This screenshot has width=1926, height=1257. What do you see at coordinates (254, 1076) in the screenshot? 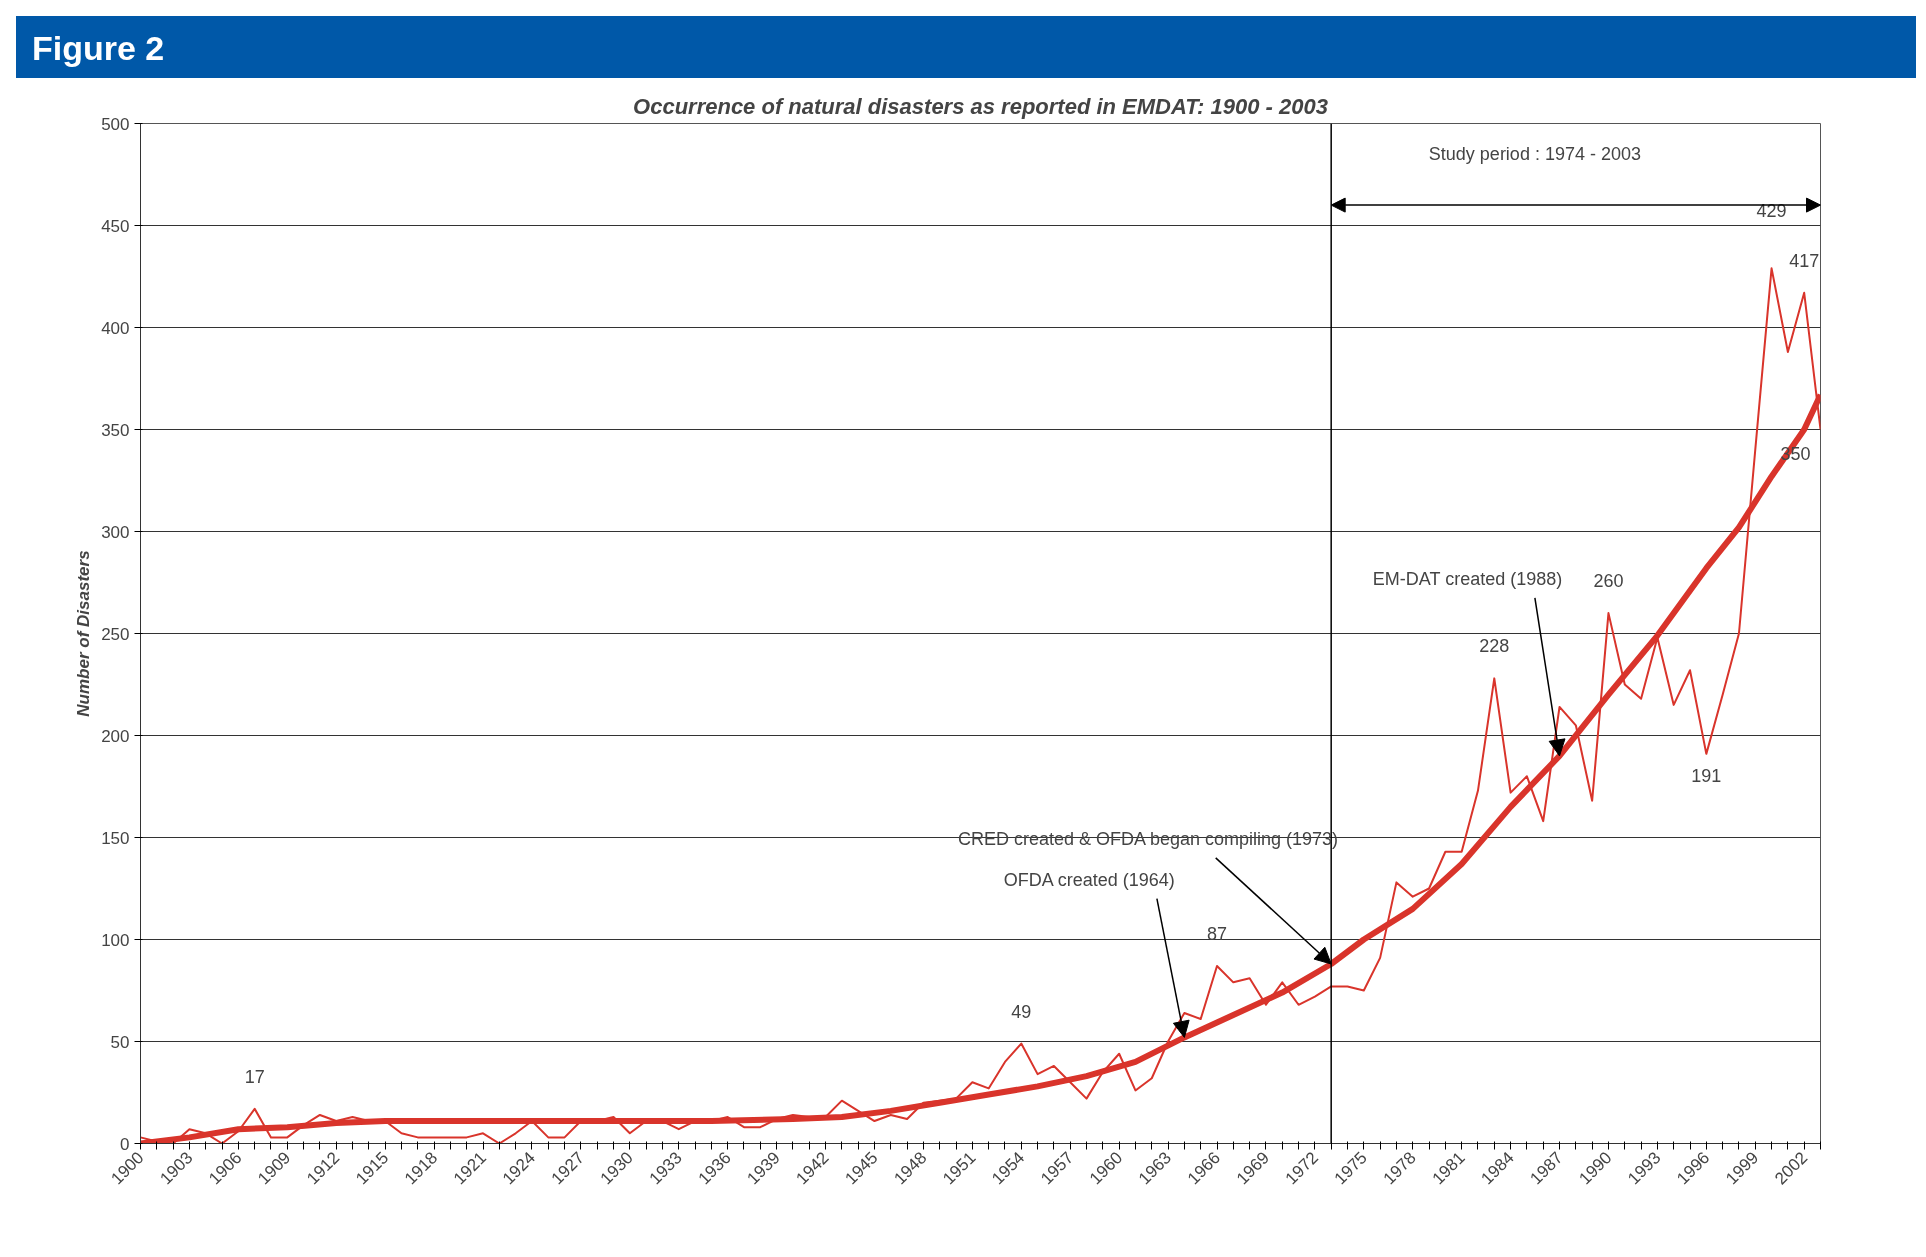
I see `data-label: 17` at bounding box center [254, 1076].